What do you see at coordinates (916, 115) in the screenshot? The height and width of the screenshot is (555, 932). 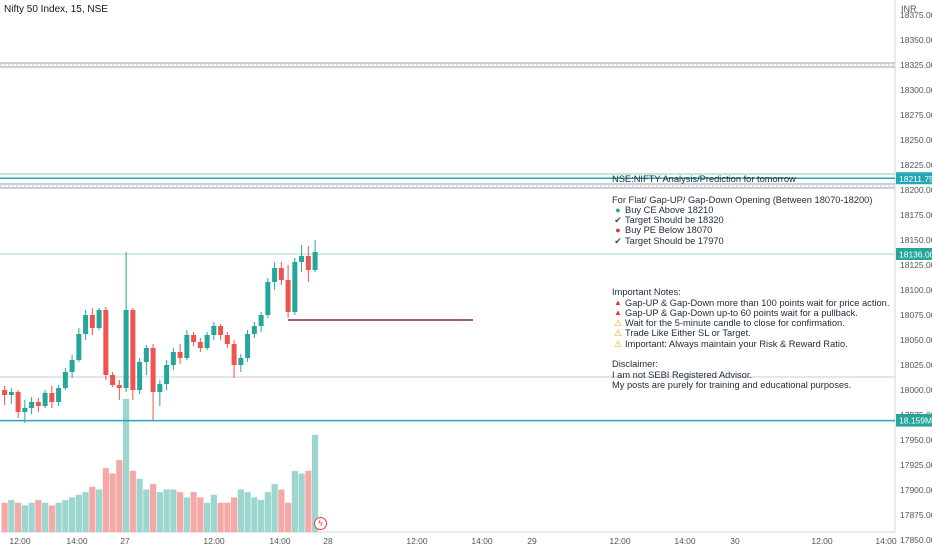 I see `y-tick-label: 18275.00` at bounding box center [916, 115].